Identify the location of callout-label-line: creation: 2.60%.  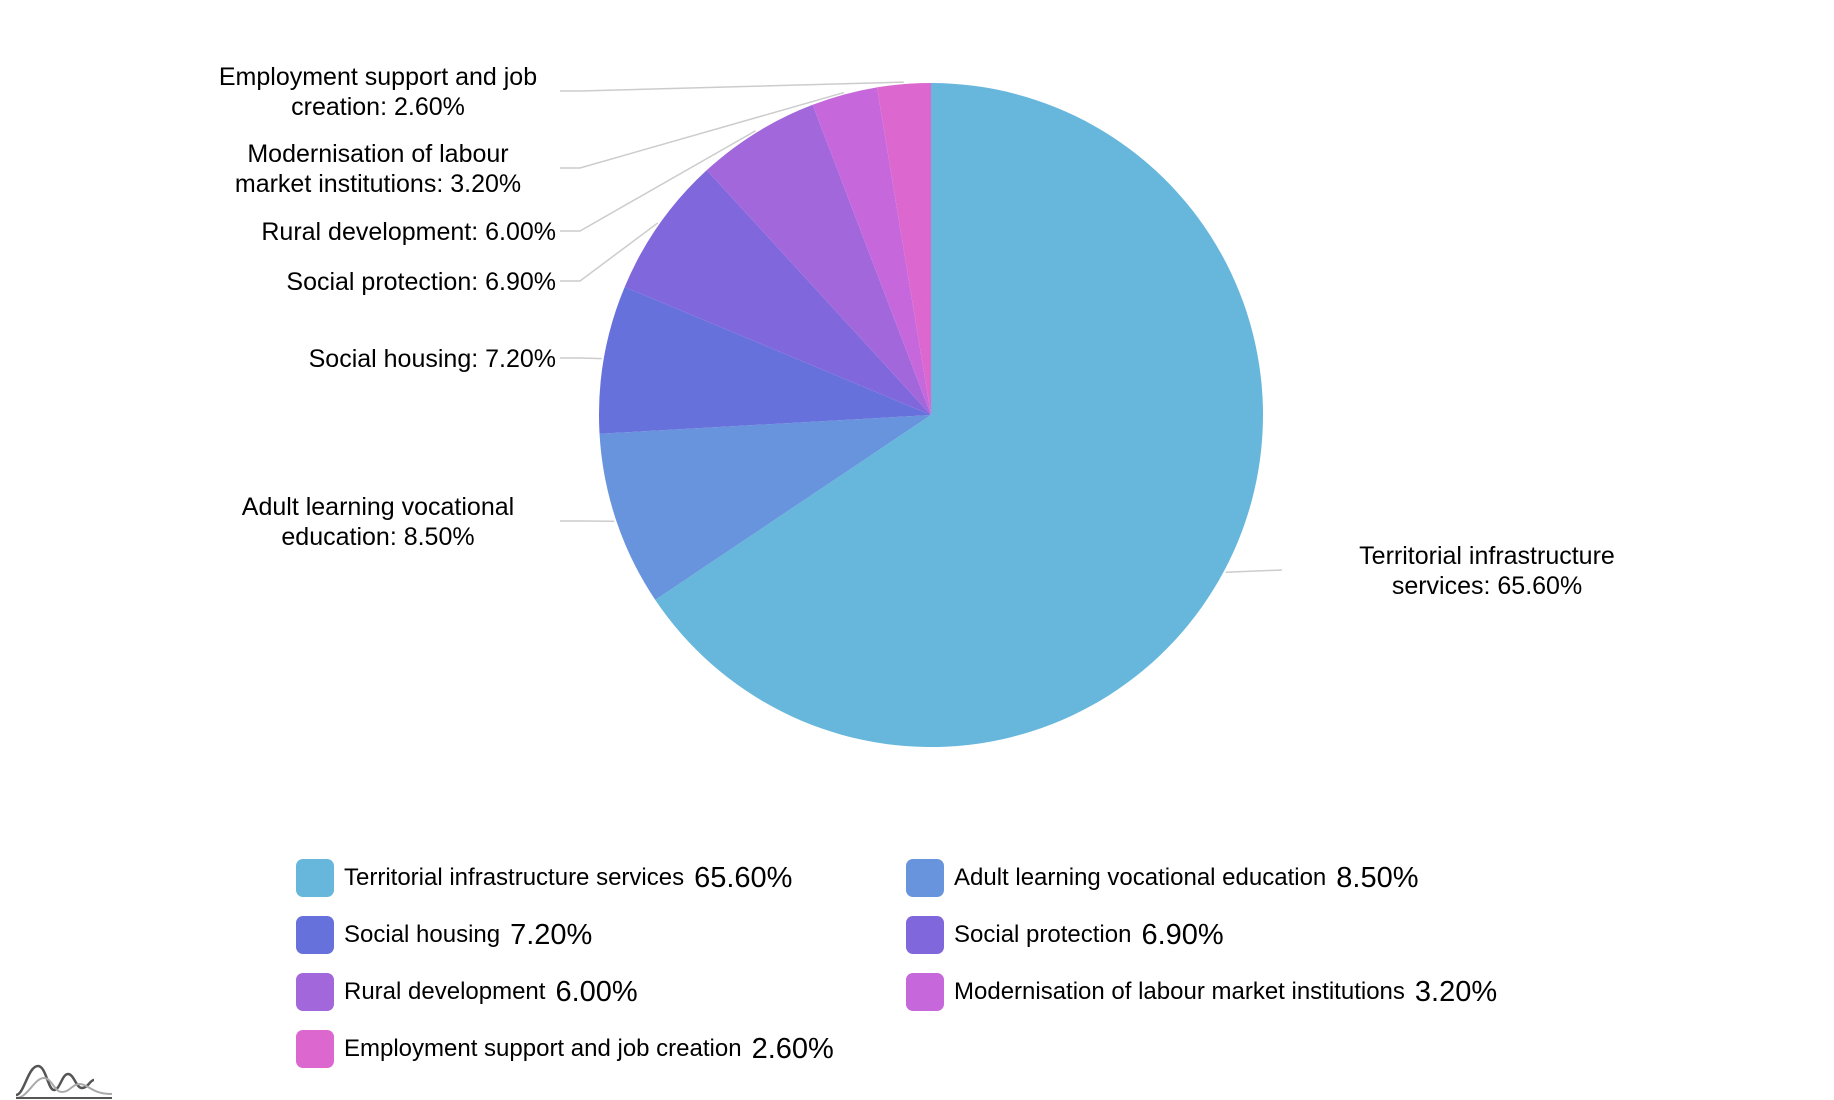
(378, 107).